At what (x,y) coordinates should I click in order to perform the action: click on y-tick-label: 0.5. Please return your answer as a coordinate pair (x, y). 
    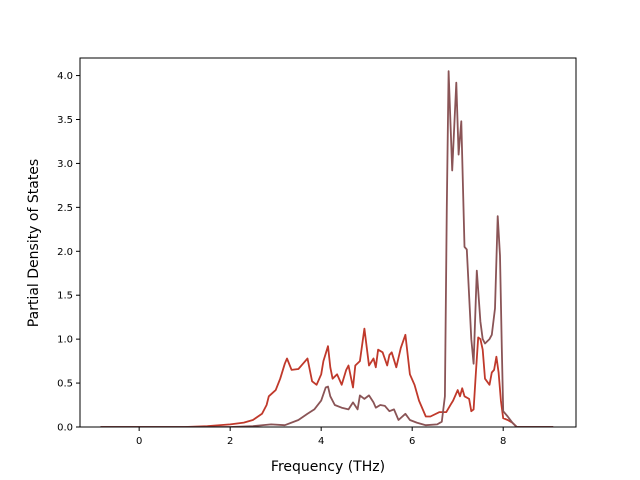
    Looking at the image, I should click on (65, 384).